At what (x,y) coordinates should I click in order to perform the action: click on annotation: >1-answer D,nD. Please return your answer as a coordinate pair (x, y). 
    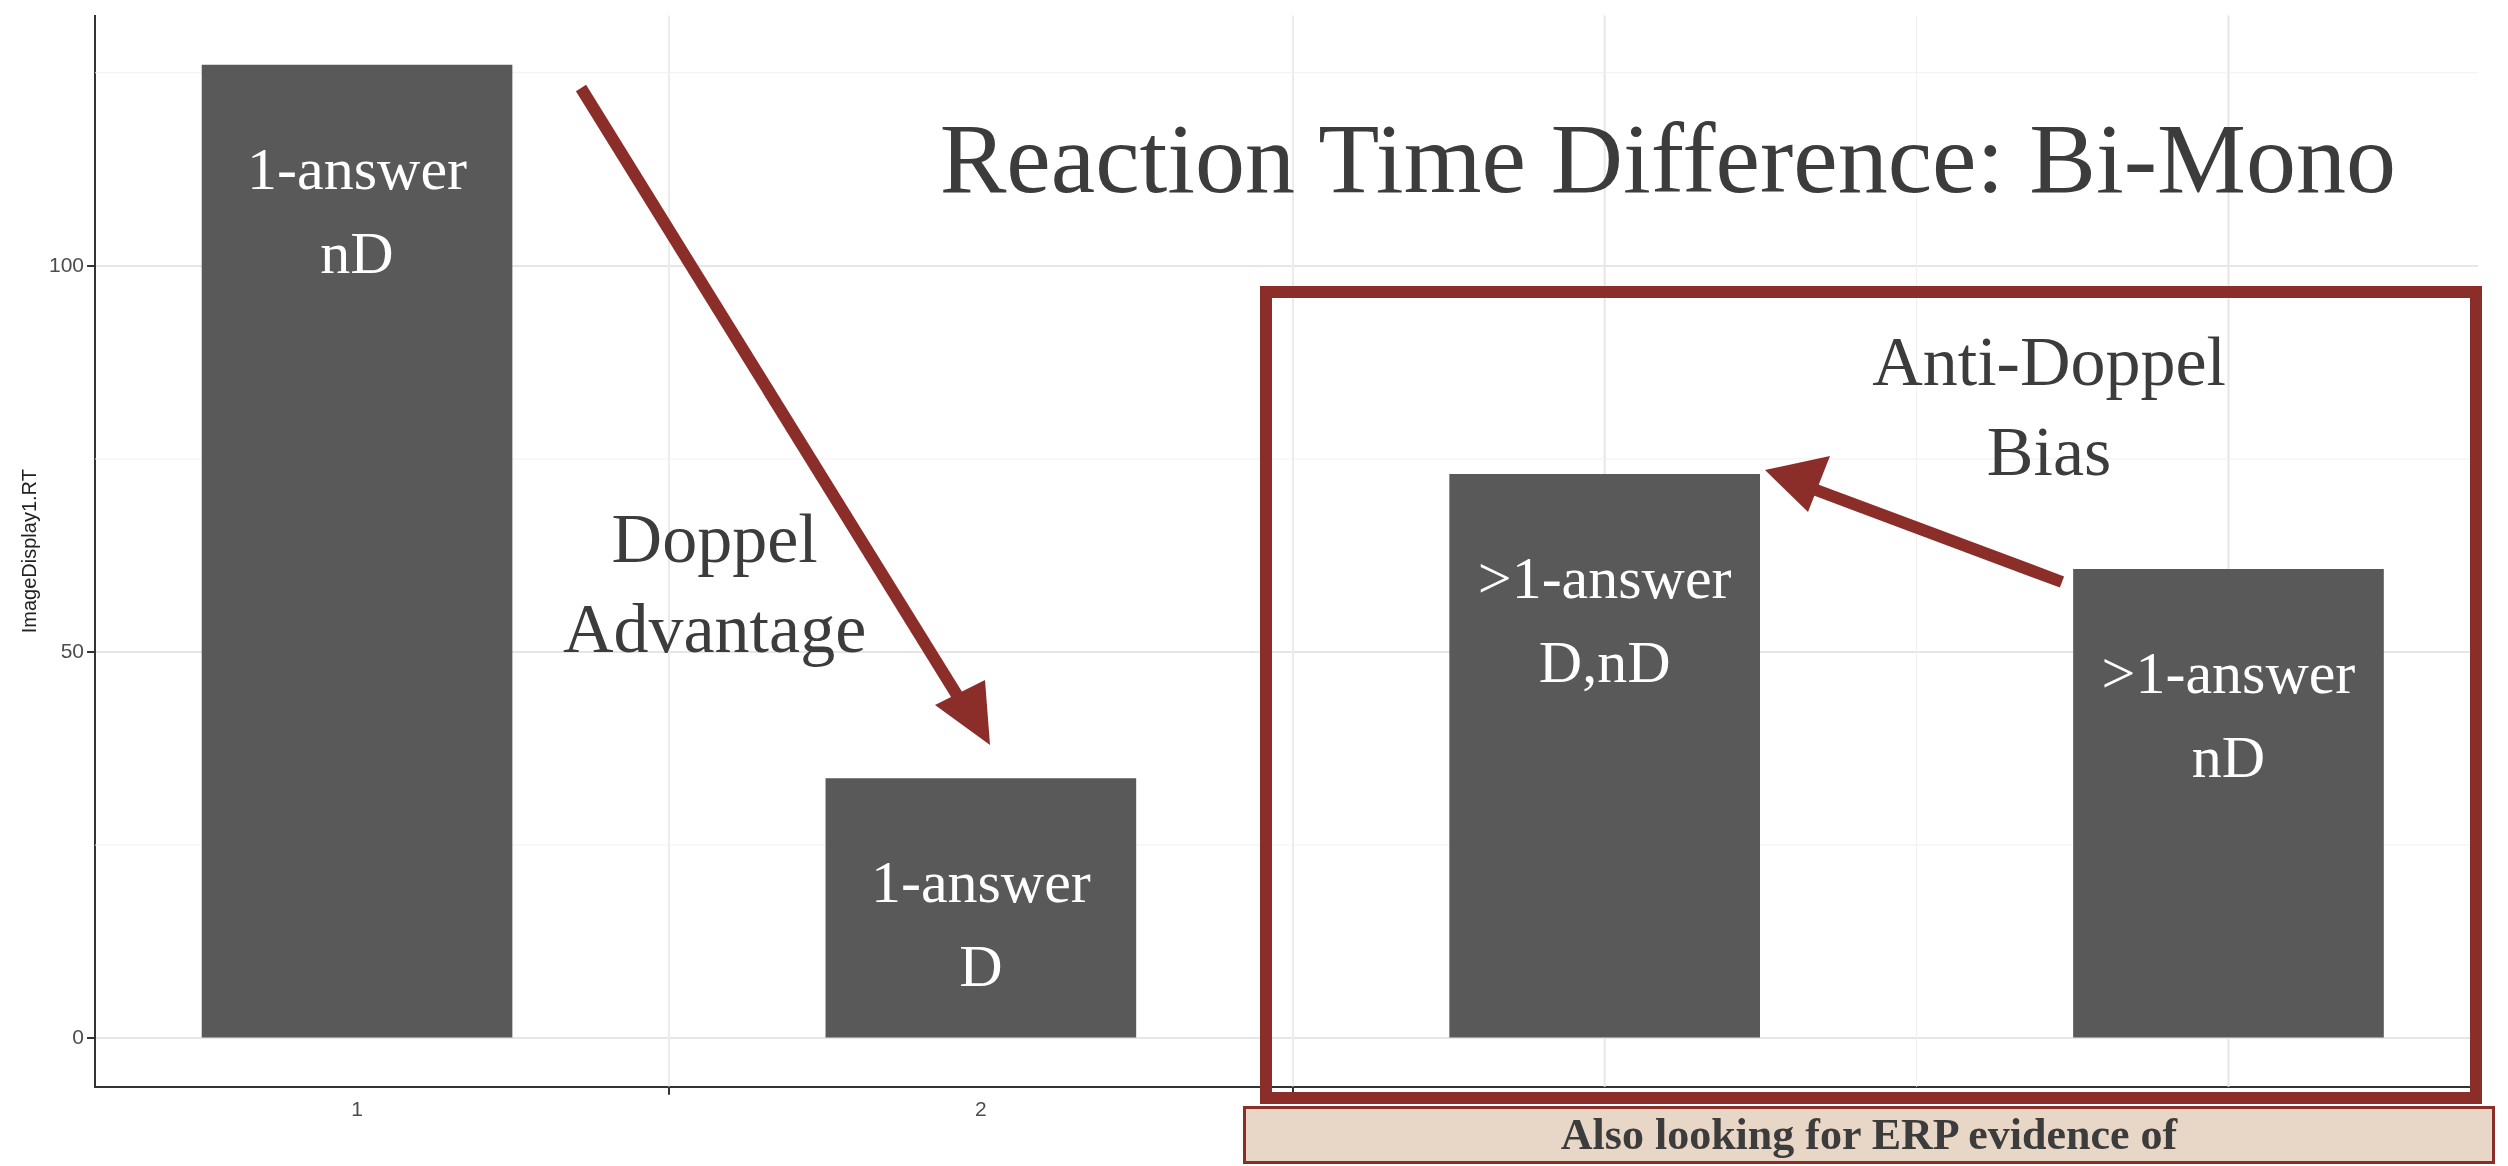
    Looking at the image, I should click on (1604, 620).